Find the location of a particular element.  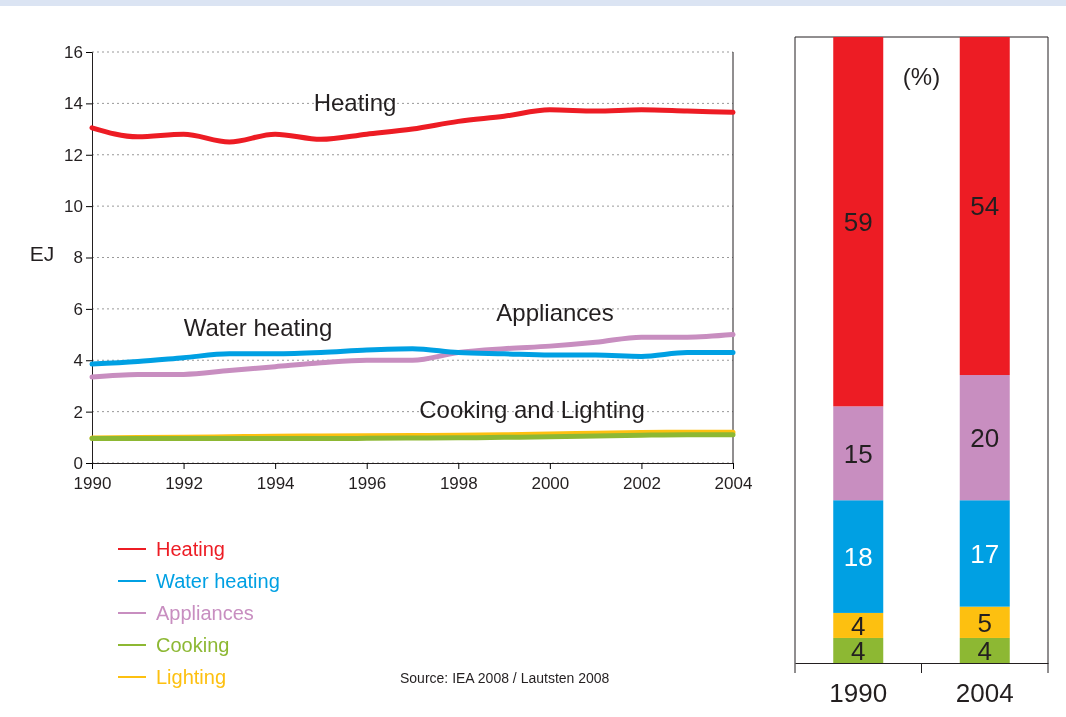

data-label: 15 is located at coordinates (858, 453).